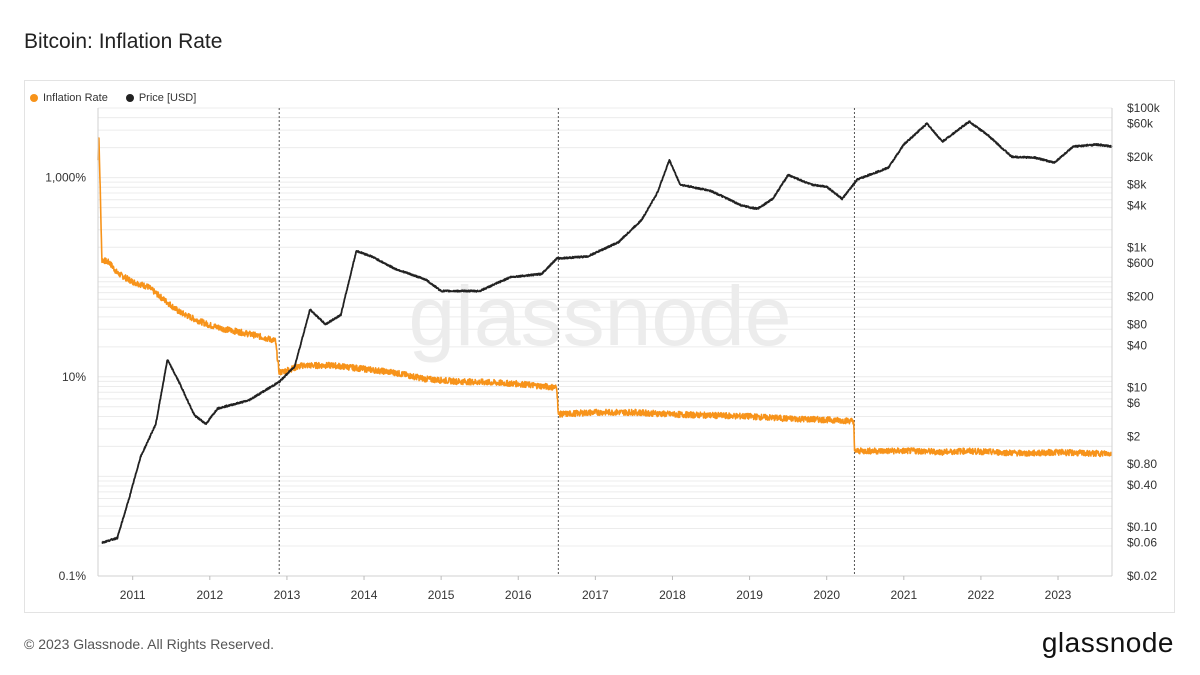  I want to click on x-tick-label: 2020, so click(826, 595).